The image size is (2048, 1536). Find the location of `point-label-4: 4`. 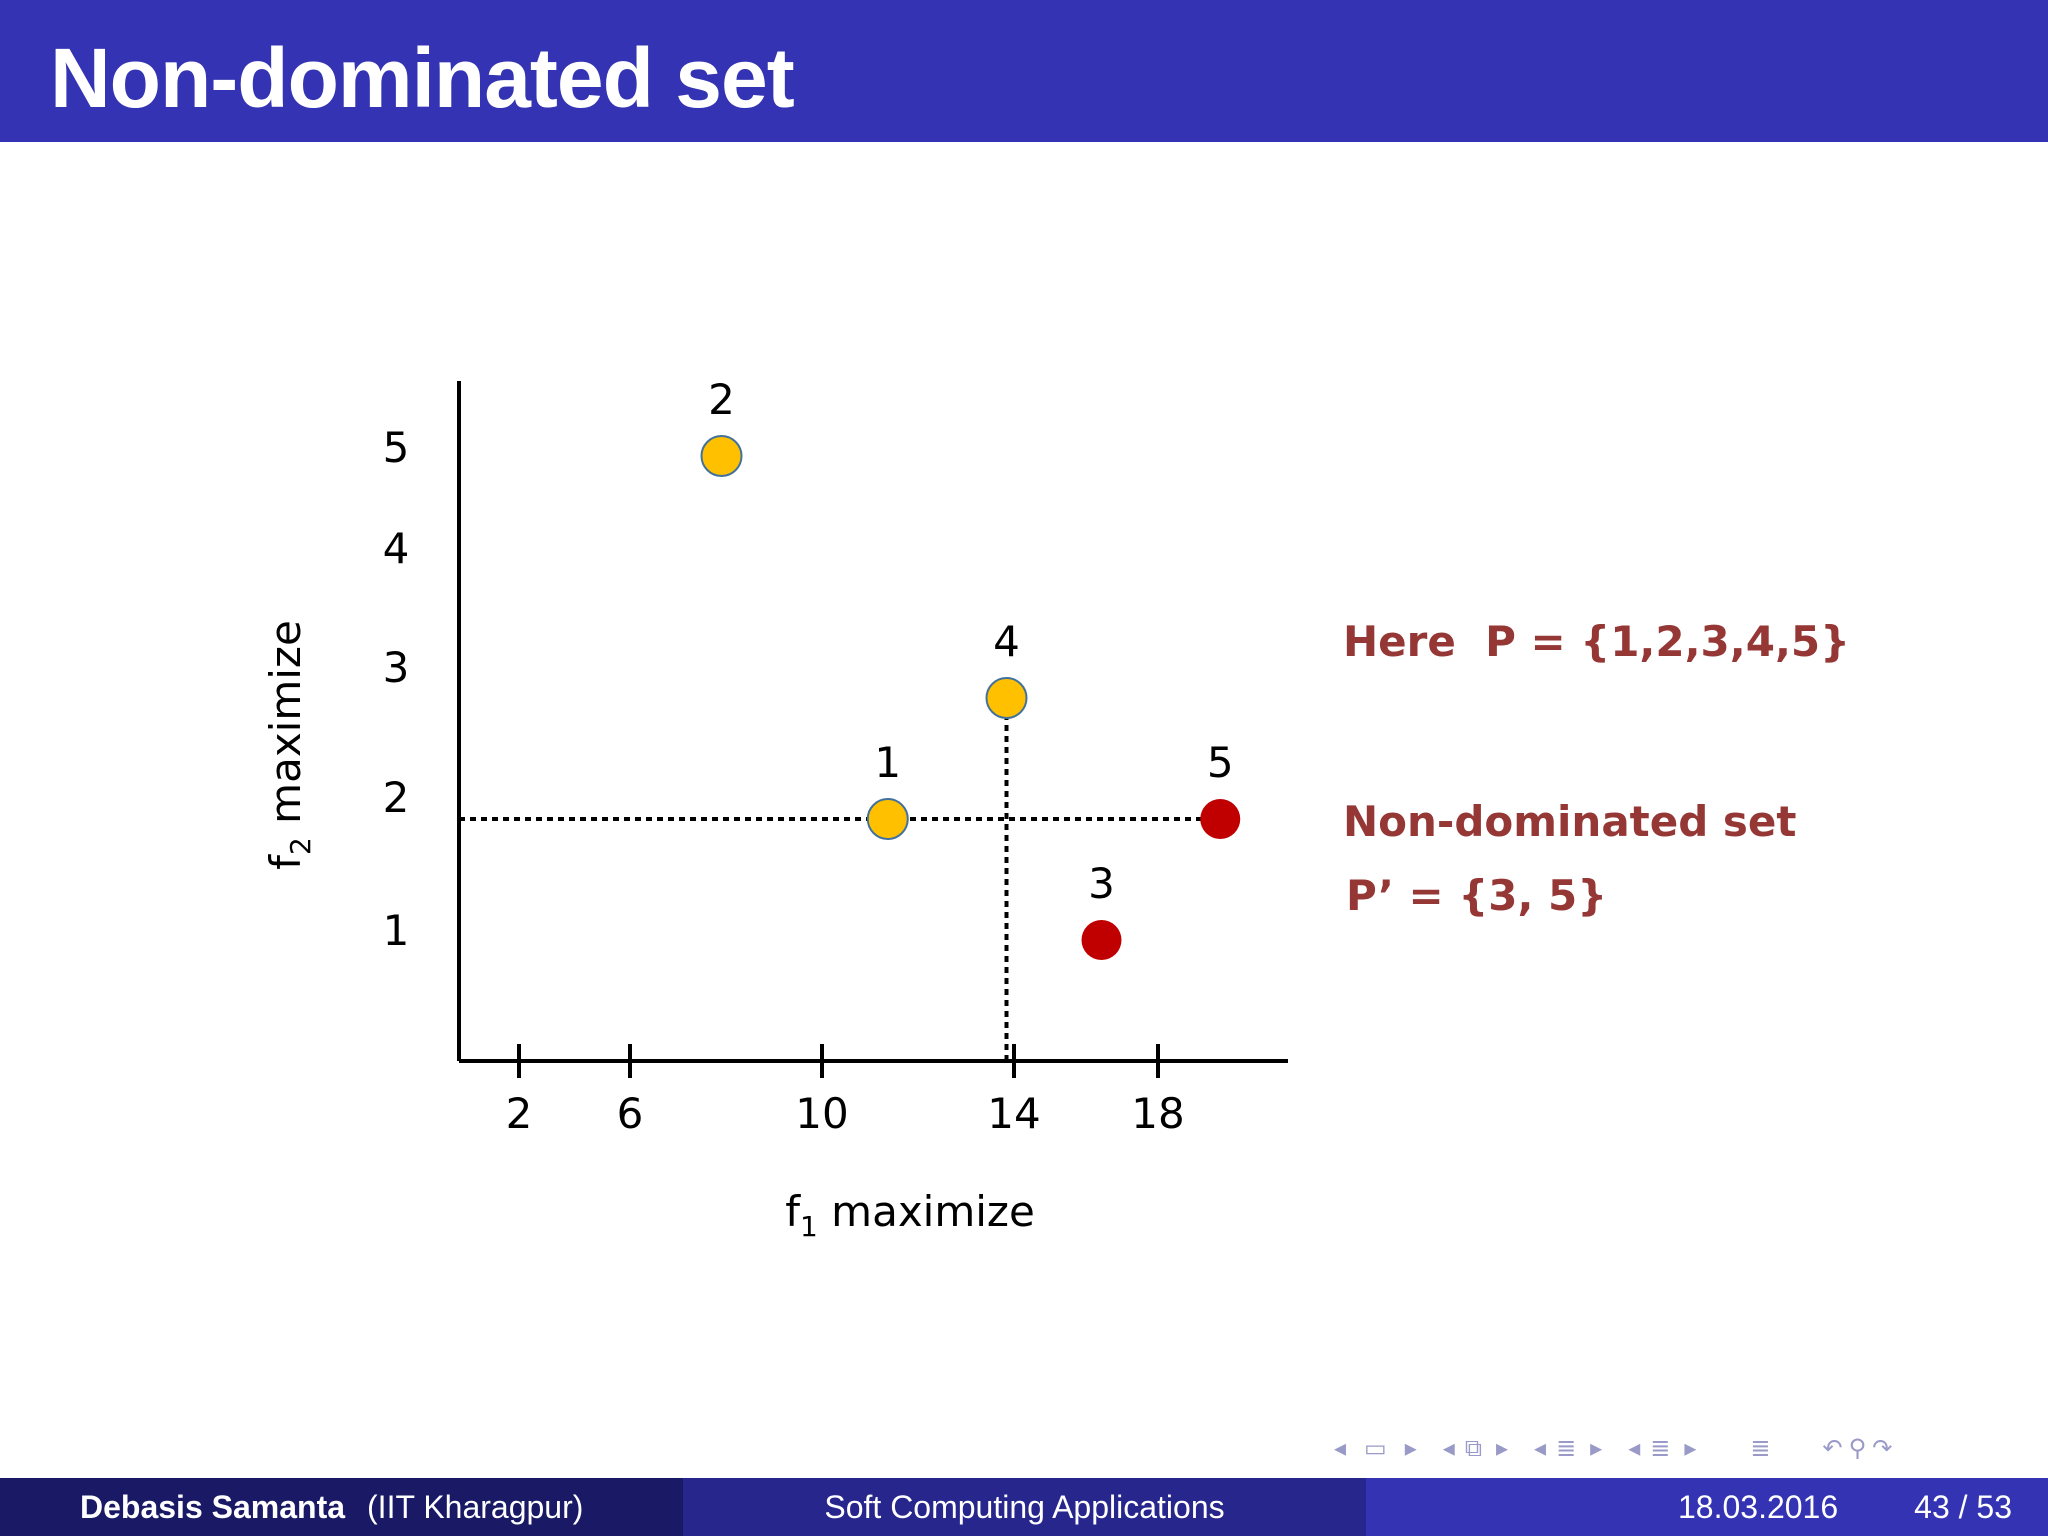

point-label-4: 4 is located at coordinates (1006, 641).